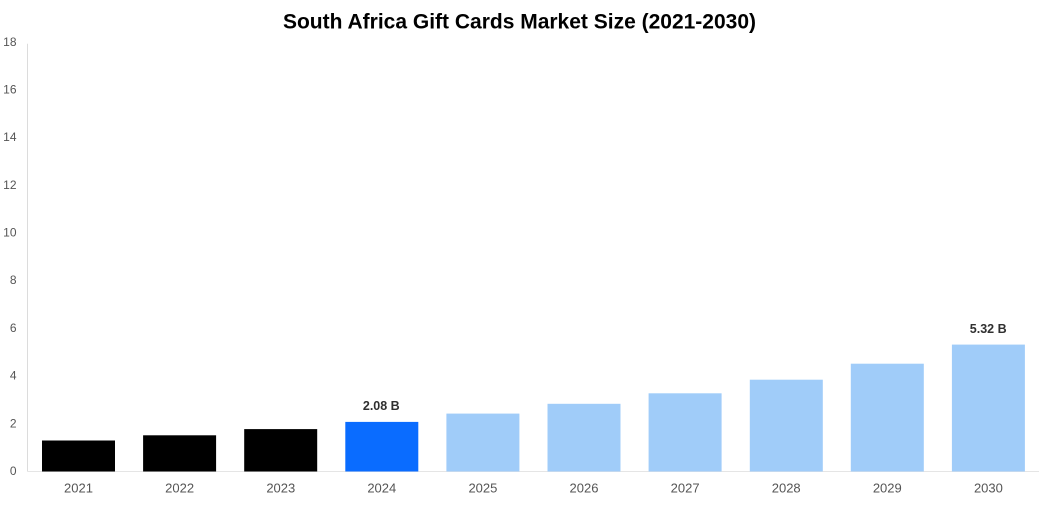  Describe the element at coordinates (10, 89) in the screenshot. I see `svg-text: 16` at that location.